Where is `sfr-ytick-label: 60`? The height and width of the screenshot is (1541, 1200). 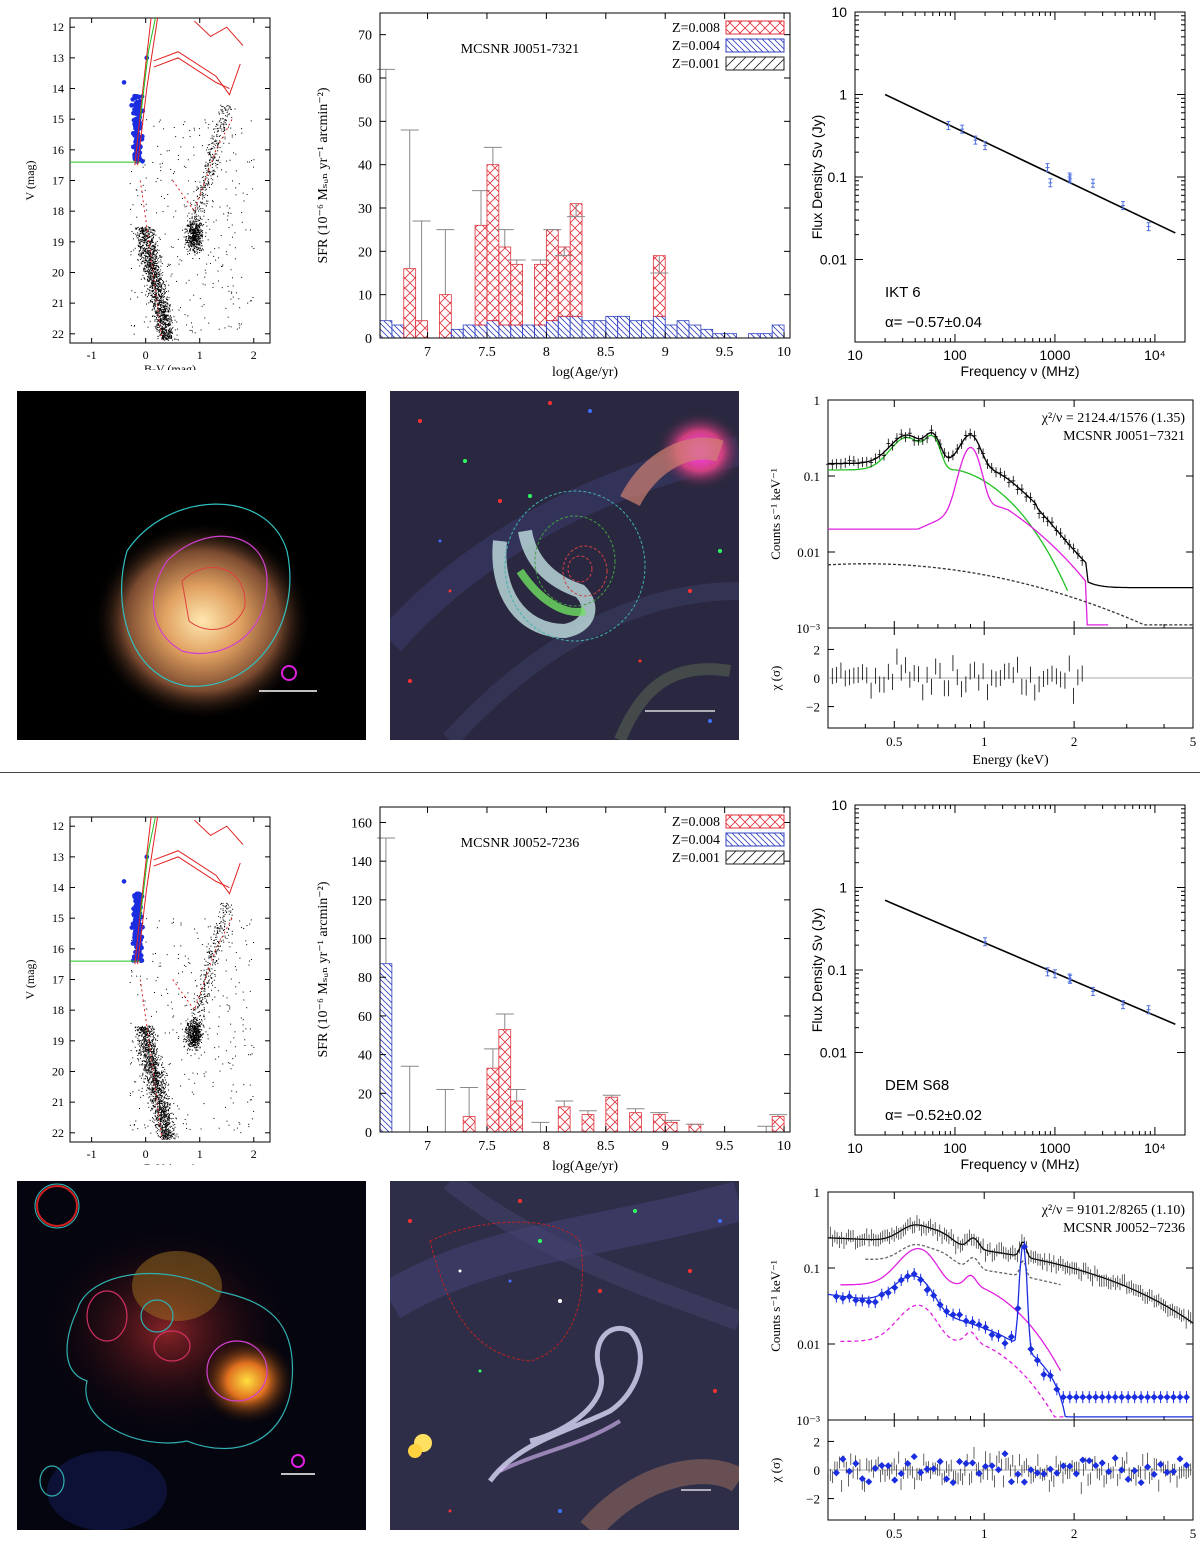
sfr-ytick-label: 60 is located at coordinates (365, 1017).